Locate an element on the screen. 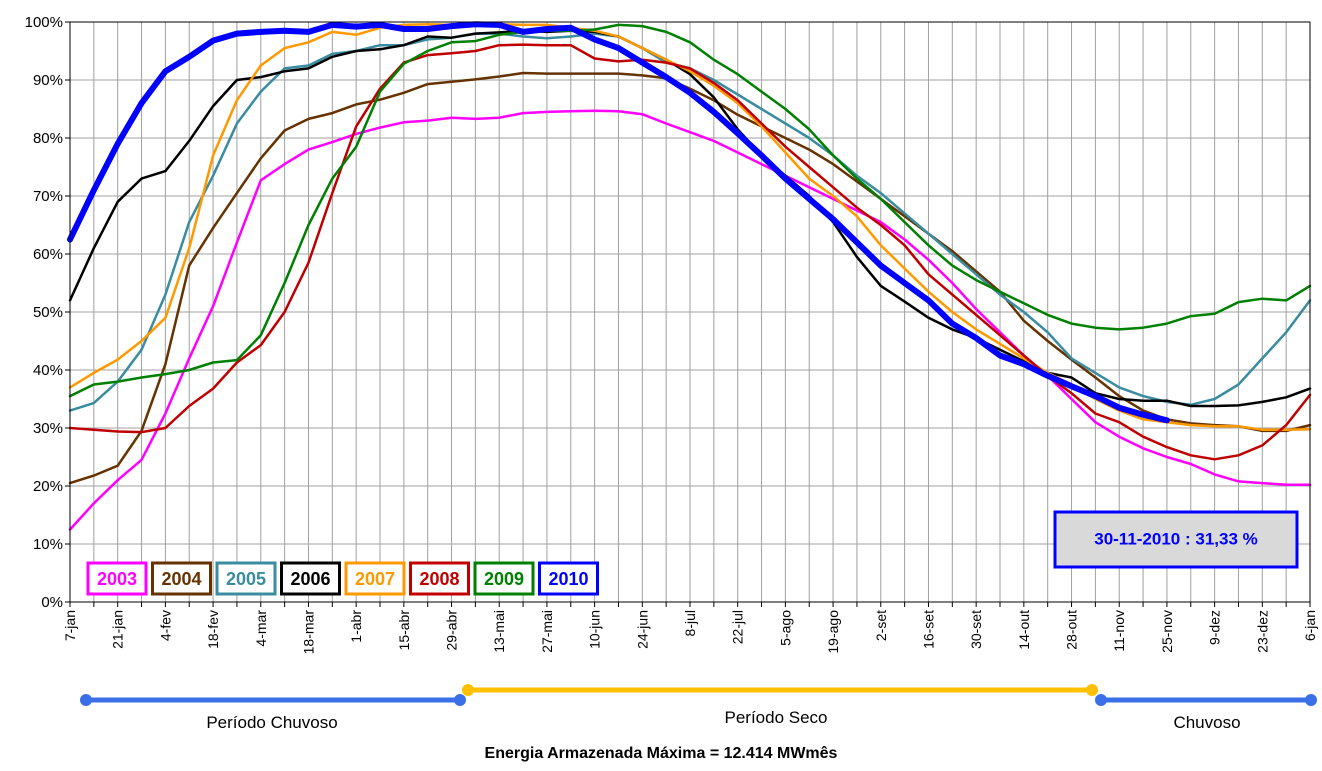 The height and width of the screenshot is (771, 1322). period-label: Período Seco is located at coordinates (775, 717).